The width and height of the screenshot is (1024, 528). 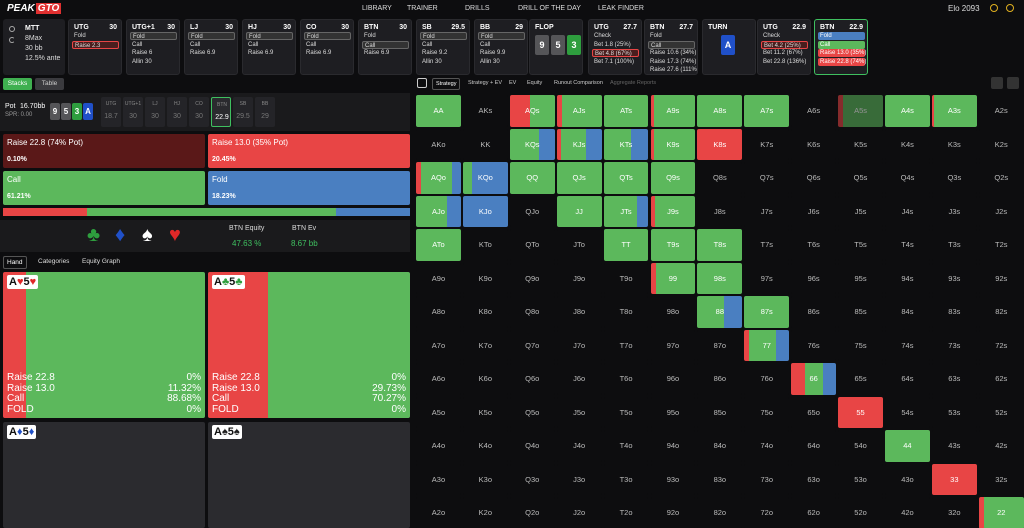 I want to click on hand-cell: A5o, so click(x=438, y=412).